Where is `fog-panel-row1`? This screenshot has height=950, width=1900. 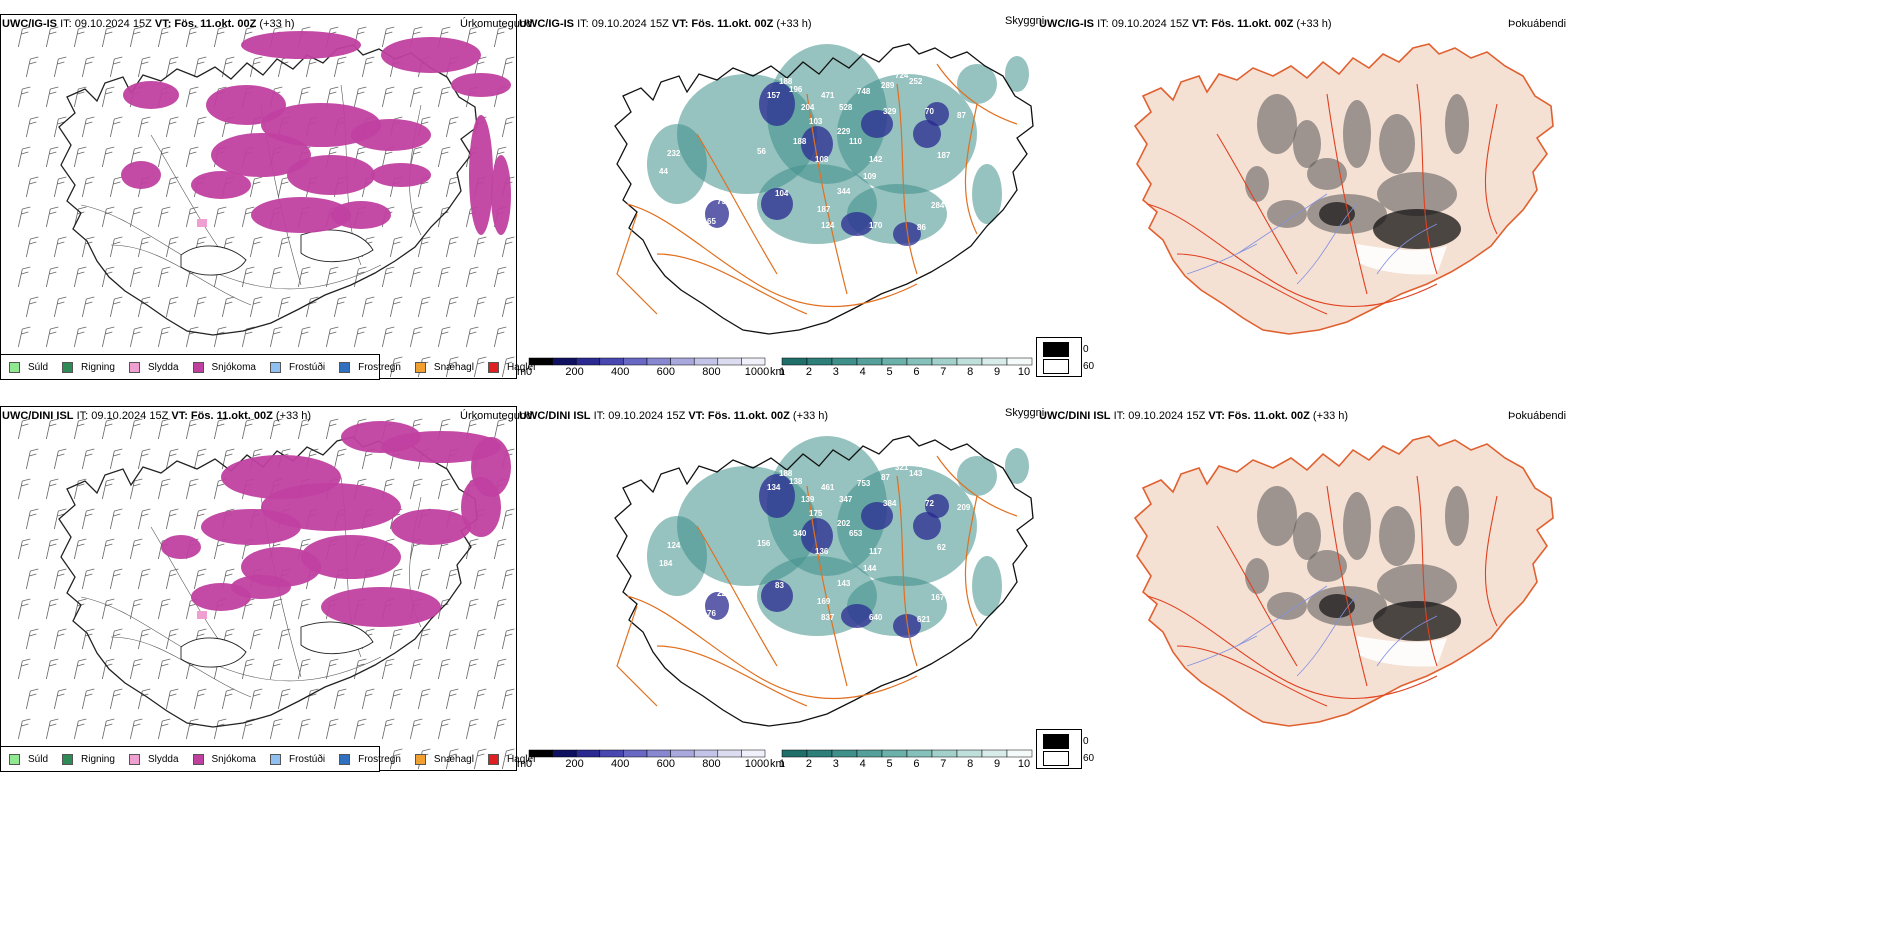
fog-panel-row1 is located at coordinates (1297, 186).